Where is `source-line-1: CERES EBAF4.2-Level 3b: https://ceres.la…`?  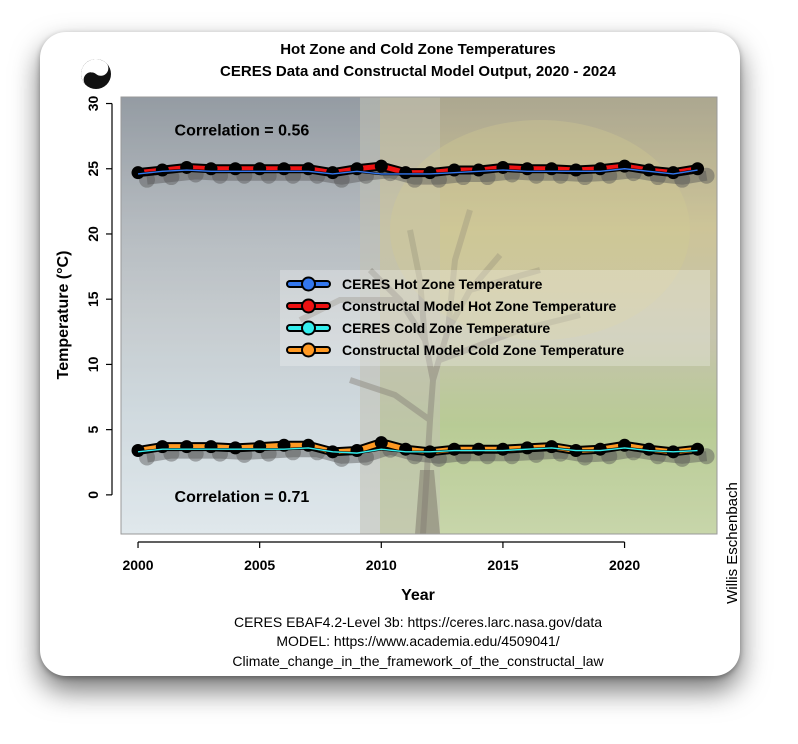 source-line-1: CERES EBAF4.2-Level 3b: https://ceres.la… is located at coordinates (418, 622).